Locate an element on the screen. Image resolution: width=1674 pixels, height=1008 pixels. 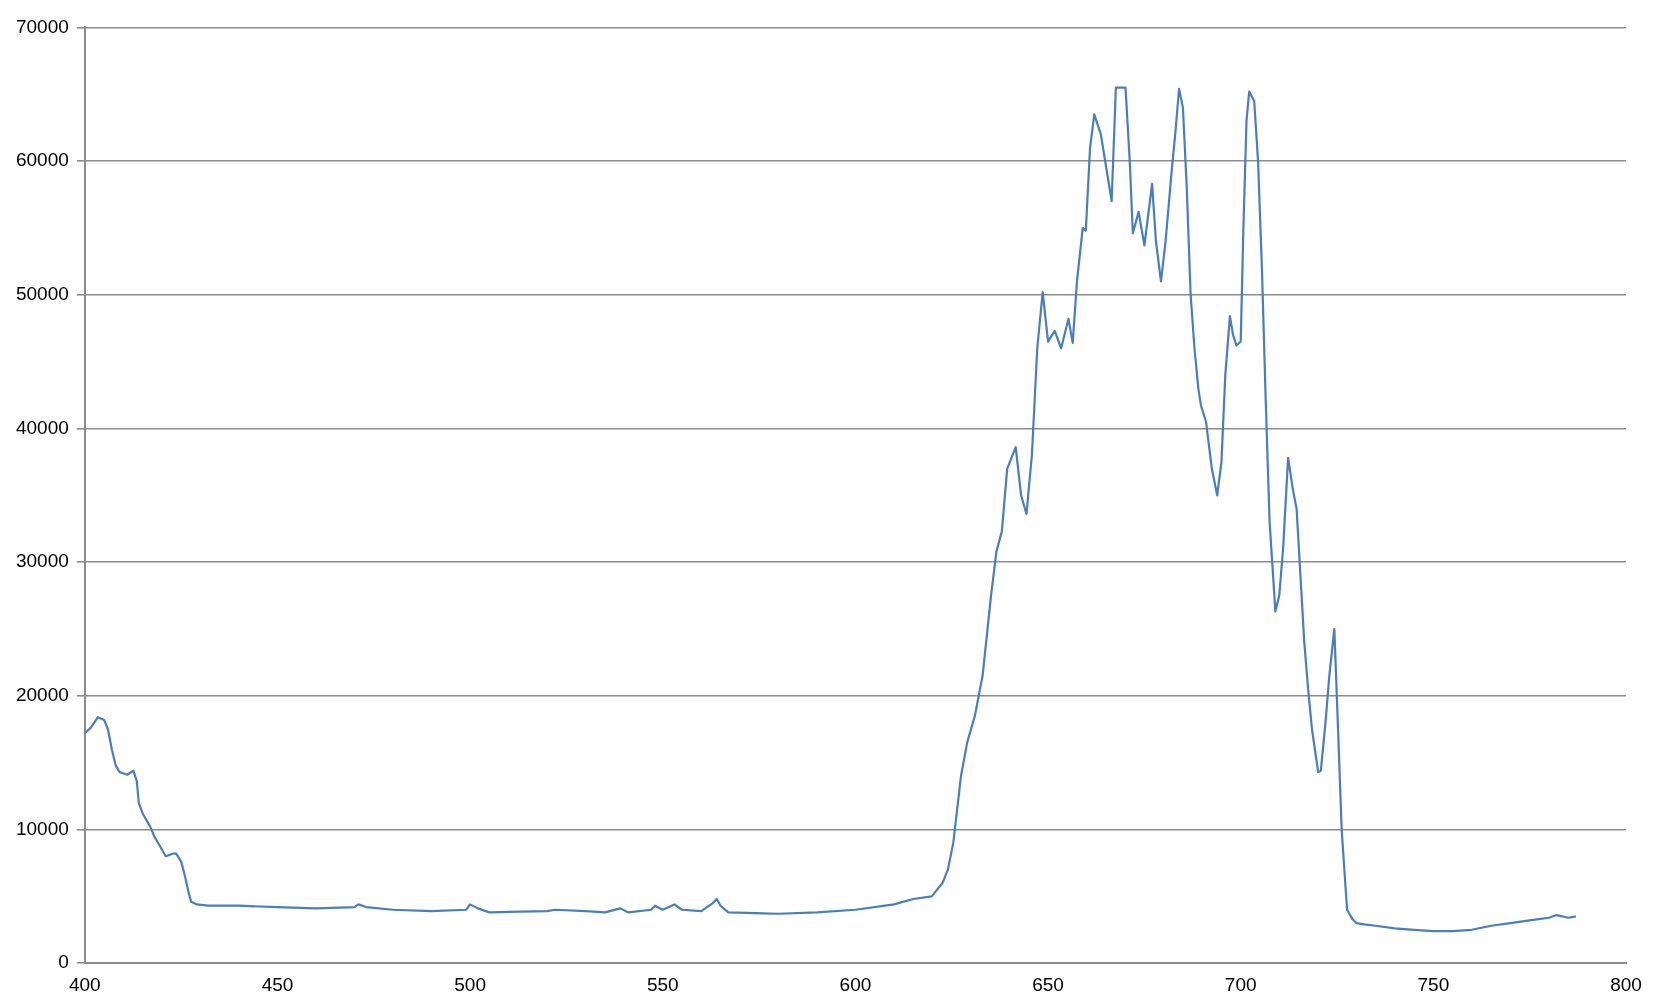
x-tick-label: 400 is located at coordinates (84, 984).